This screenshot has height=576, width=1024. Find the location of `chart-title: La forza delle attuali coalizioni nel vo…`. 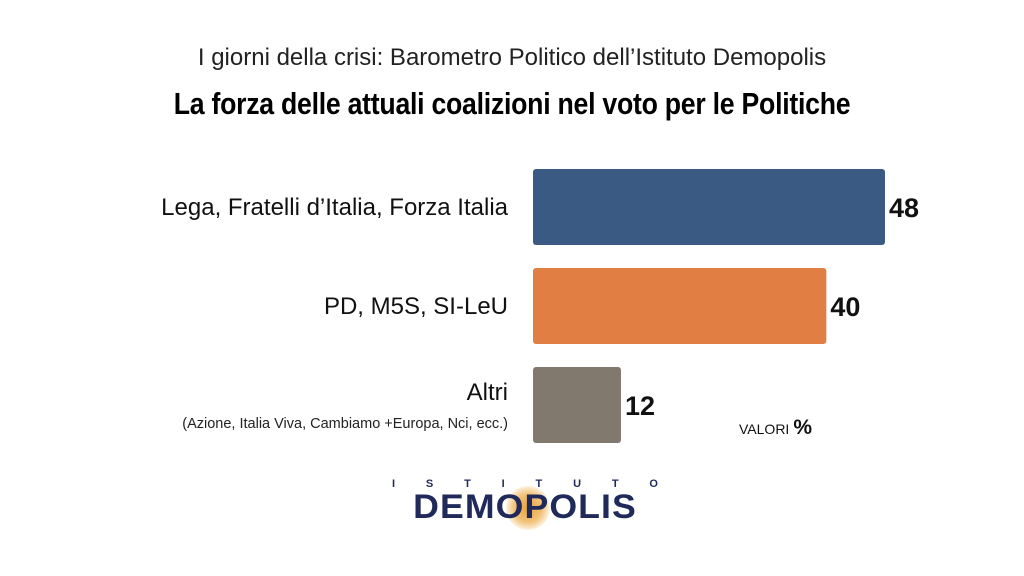

chart-title: La forza delle attuali coalizioni nel vo… is located at coordinates (512, 103).